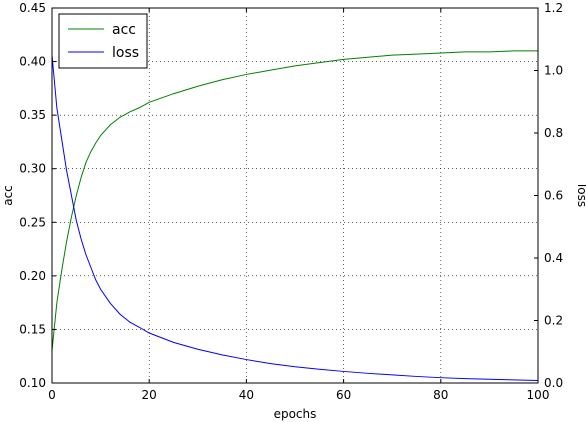 The height and width of the screenshot is (422, 586). What do you see at coordinates (32, 169) in the screenshot?
I see `left-y-tick-label: 0.30` at bounding box center [32, 169].